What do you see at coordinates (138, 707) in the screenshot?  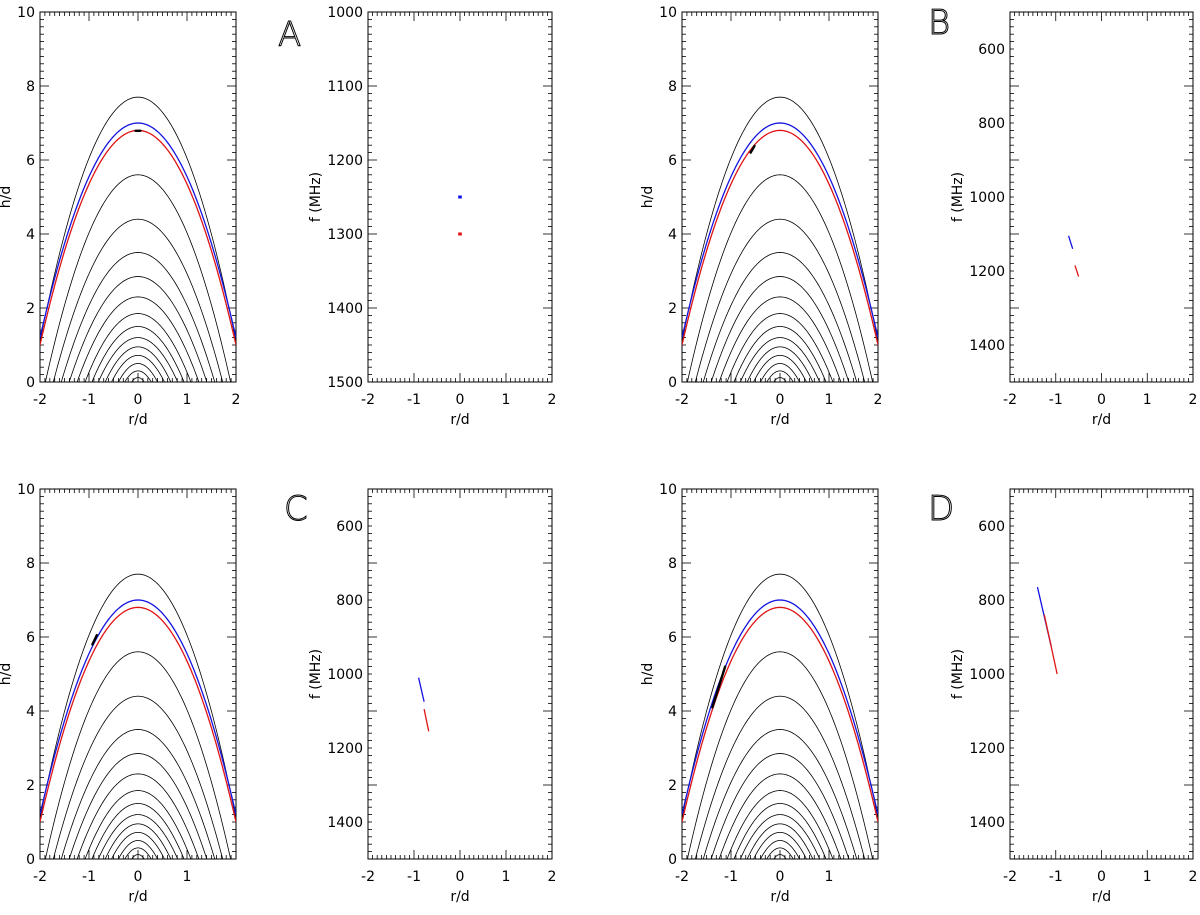 I see `blue-series-line` at bounding box center [138, 707].